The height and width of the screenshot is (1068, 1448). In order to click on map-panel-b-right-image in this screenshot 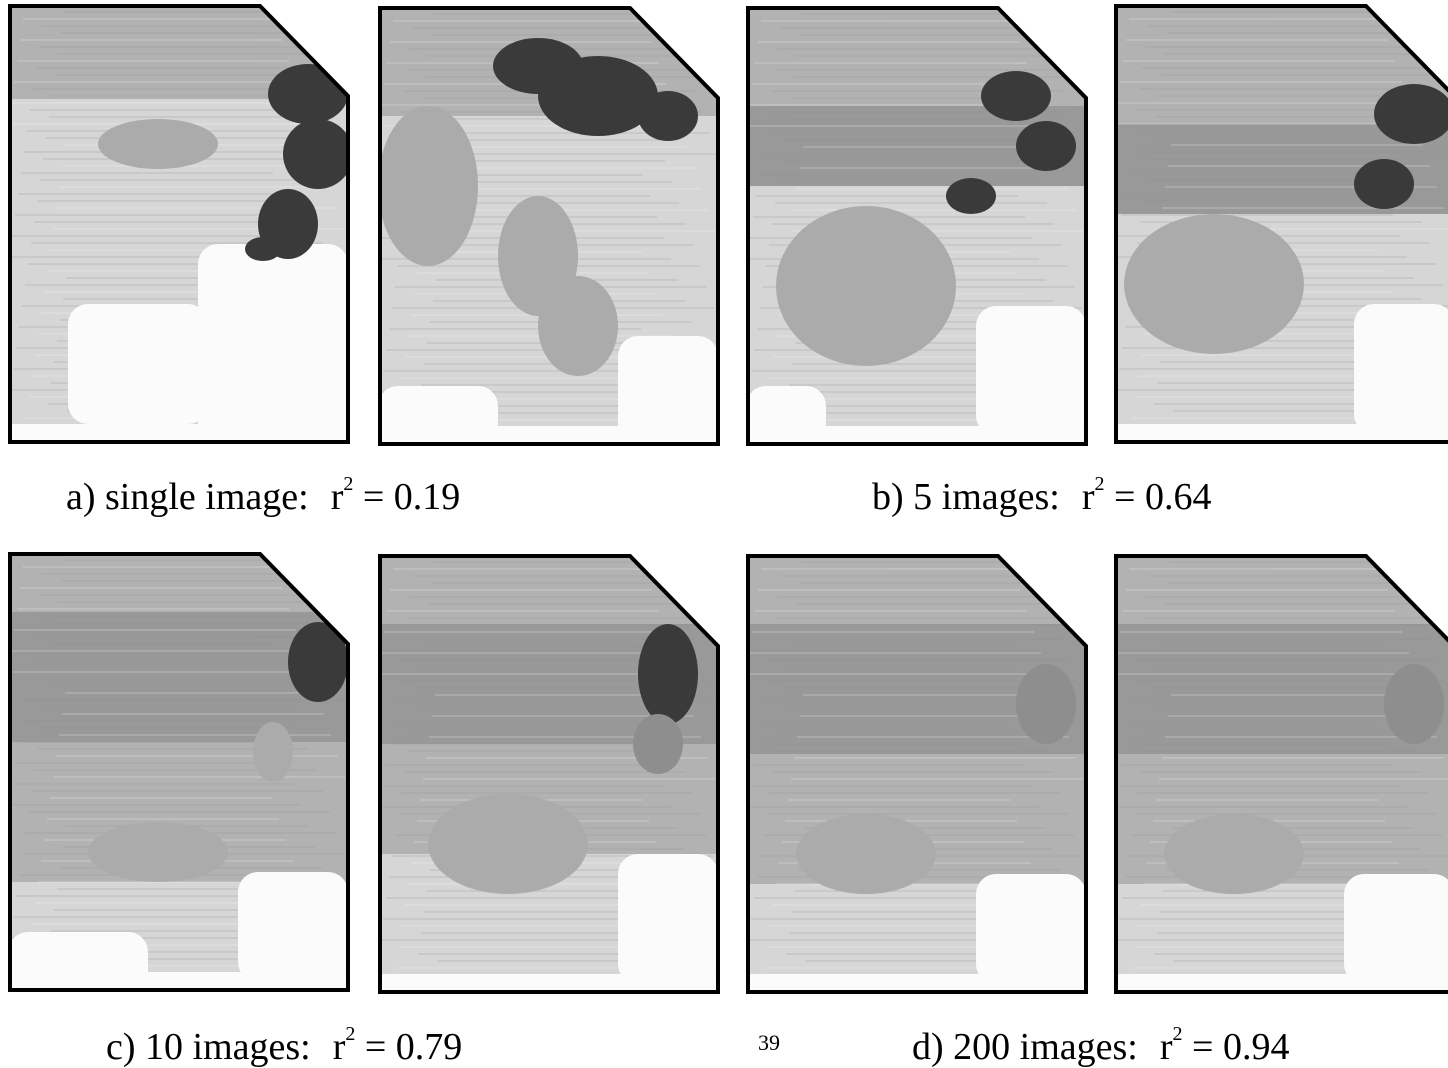, I will do `click(1281, 224)`.